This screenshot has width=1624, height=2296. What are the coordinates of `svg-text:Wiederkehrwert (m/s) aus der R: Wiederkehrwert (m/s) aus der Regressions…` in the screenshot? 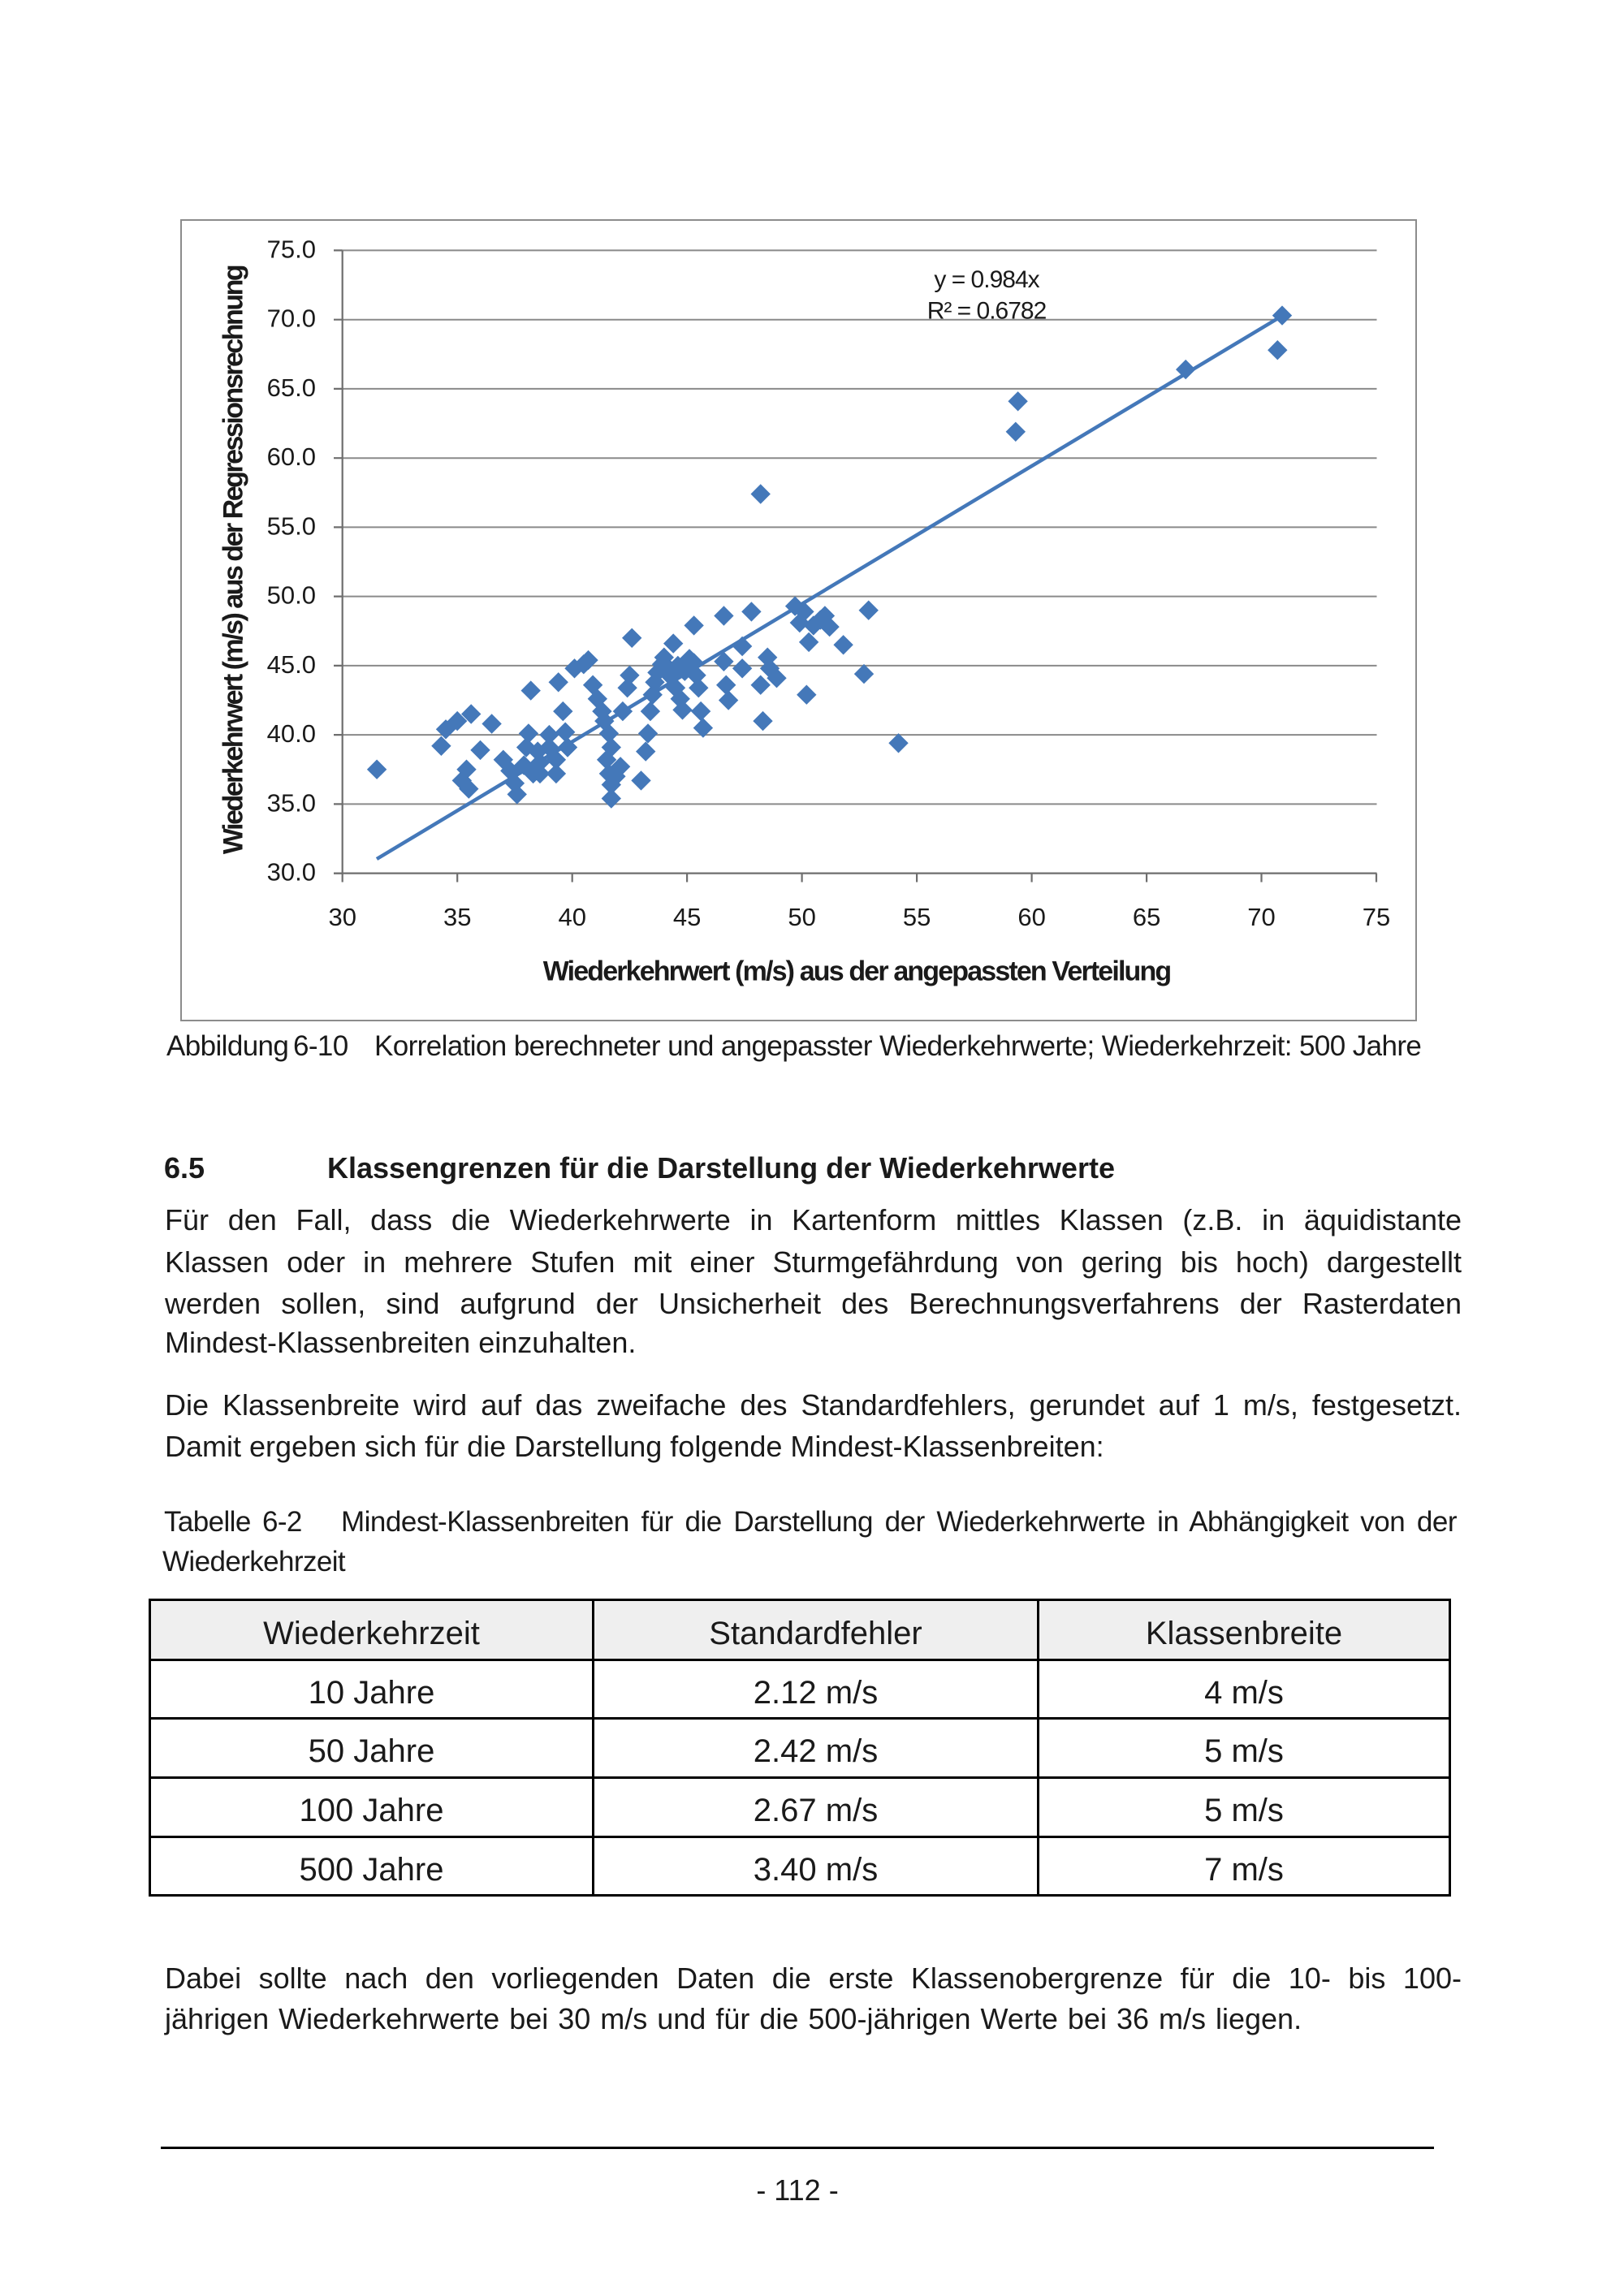 It's located at (233, 559).